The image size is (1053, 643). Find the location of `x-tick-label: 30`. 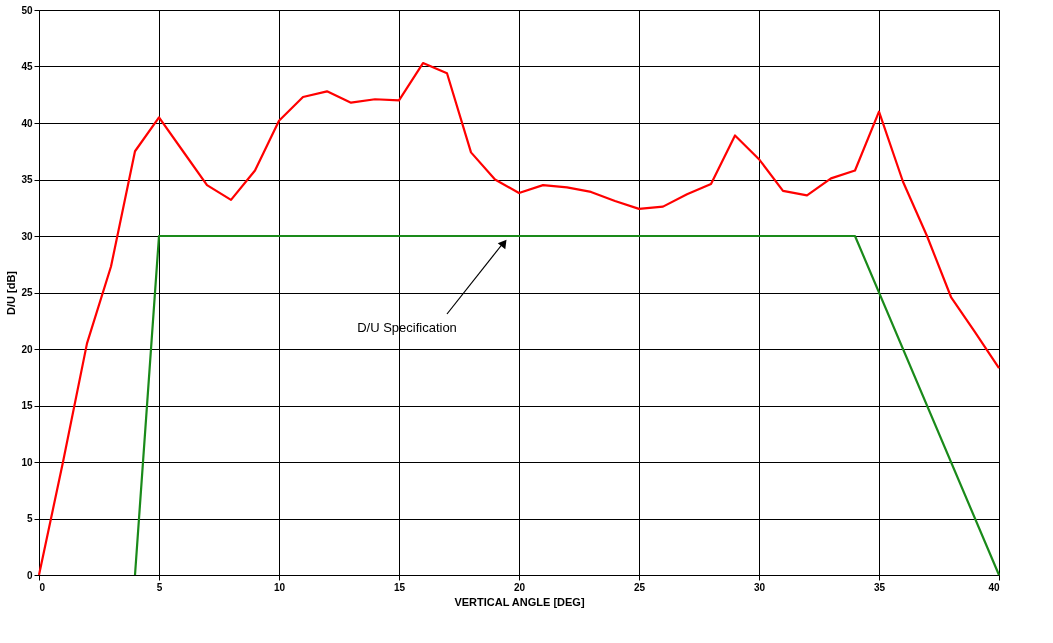

x-tick-label: 30 is located at coordinates (759, 587).